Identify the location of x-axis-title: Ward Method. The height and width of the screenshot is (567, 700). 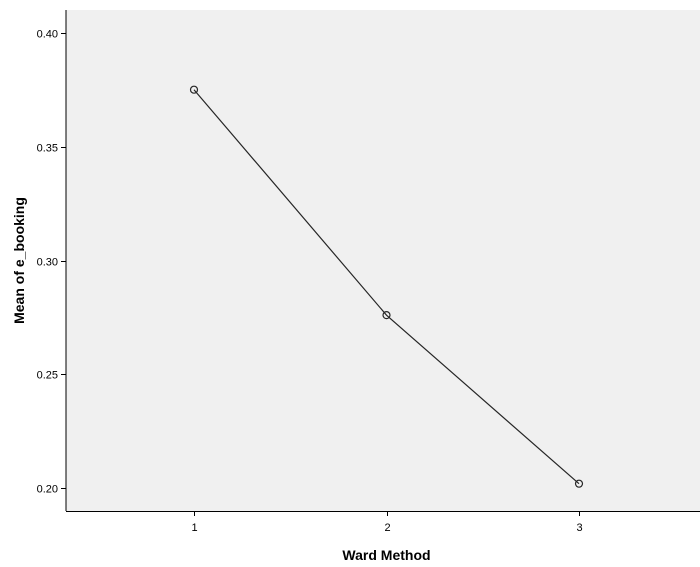
(386, 555).